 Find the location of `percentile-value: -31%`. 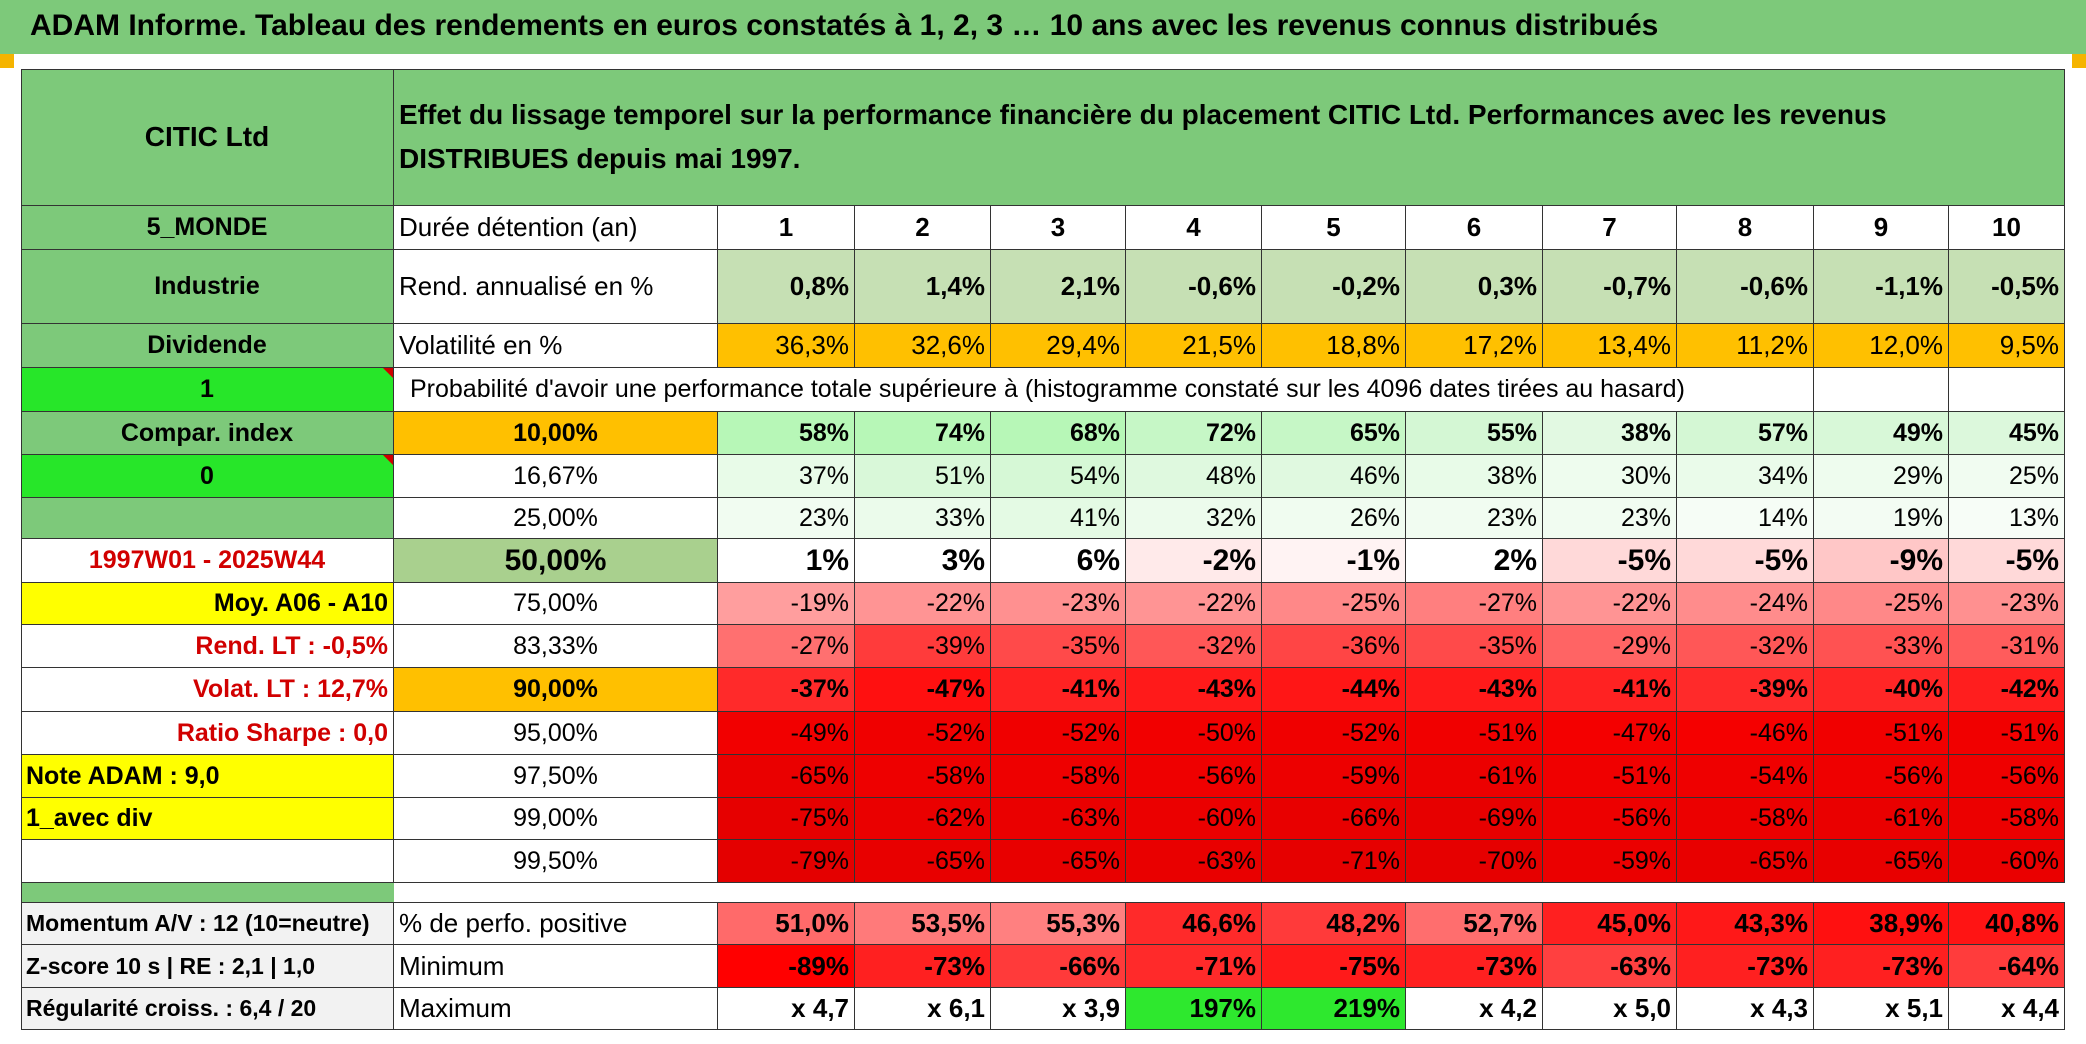

percentile-value: -31% is located at coordinates (2007, 646).